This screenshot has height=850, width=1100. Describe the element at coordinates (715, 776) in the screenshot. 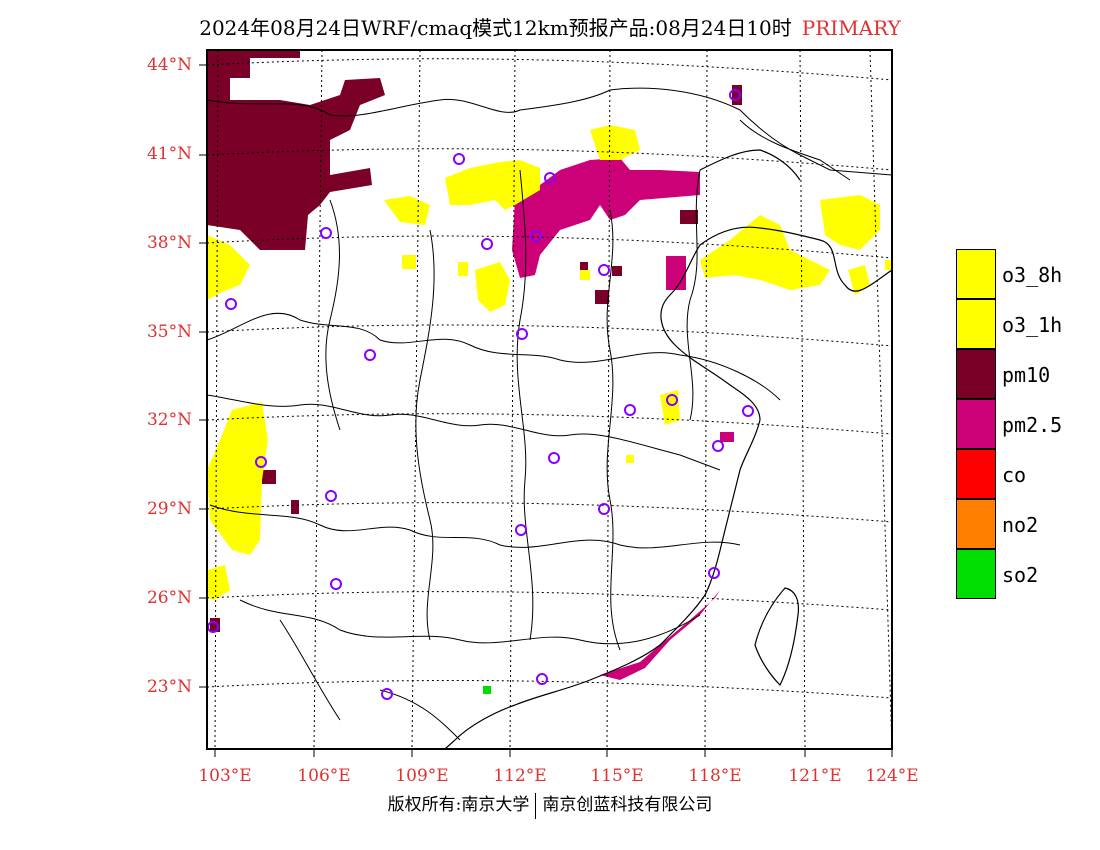

I see `lon-label: 118°E` at that location.